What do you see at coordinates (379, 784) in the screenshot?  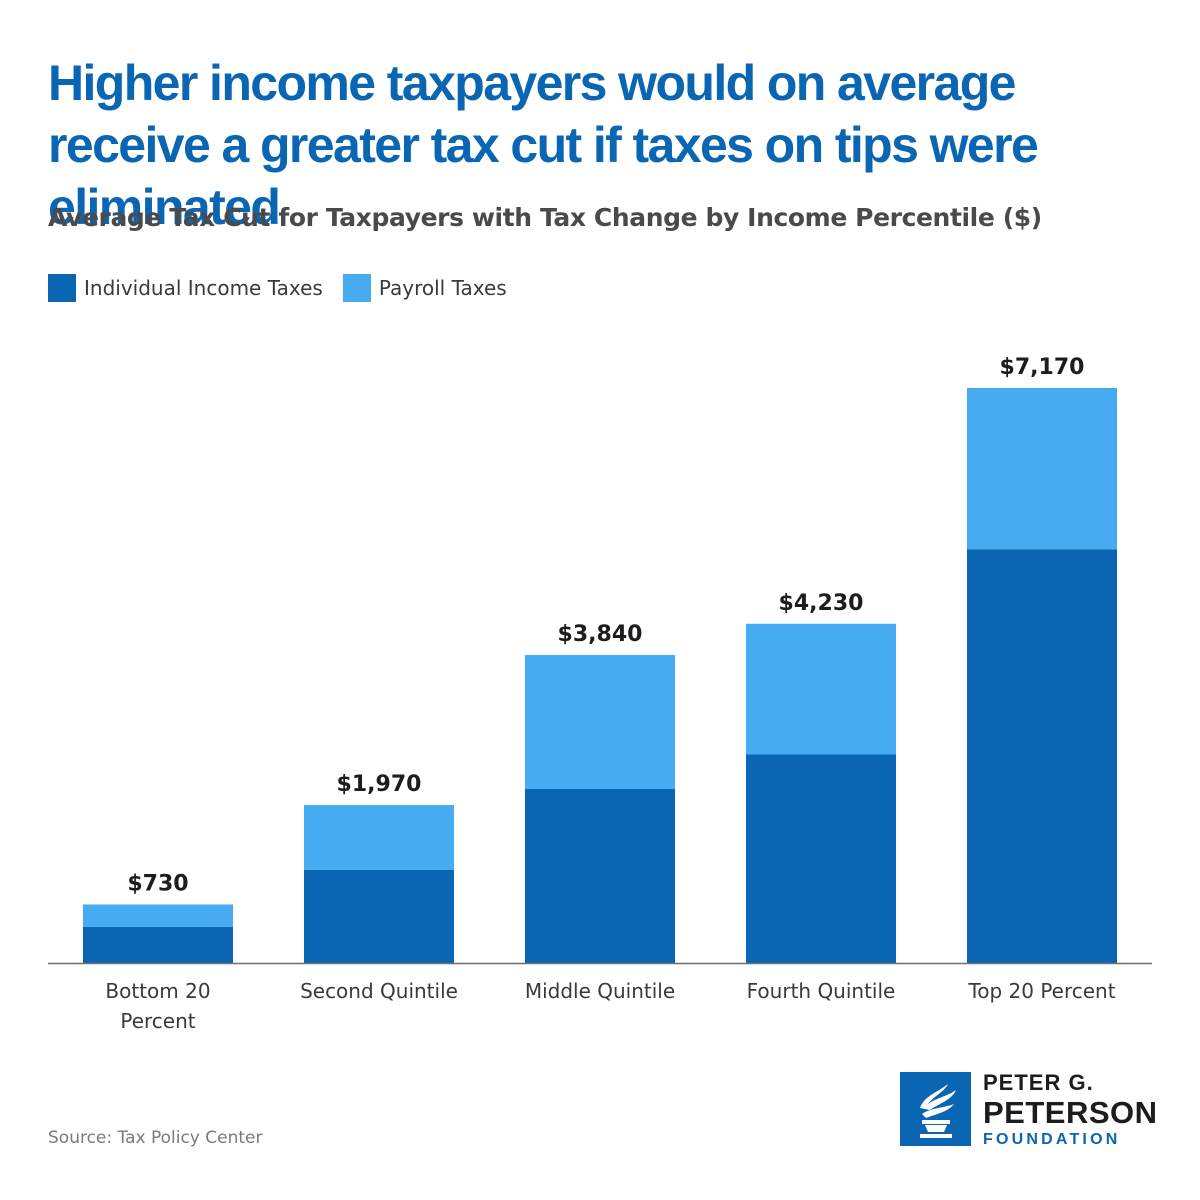 I see `data-label-total-1: $1,970` at bounding box center [379, 784].